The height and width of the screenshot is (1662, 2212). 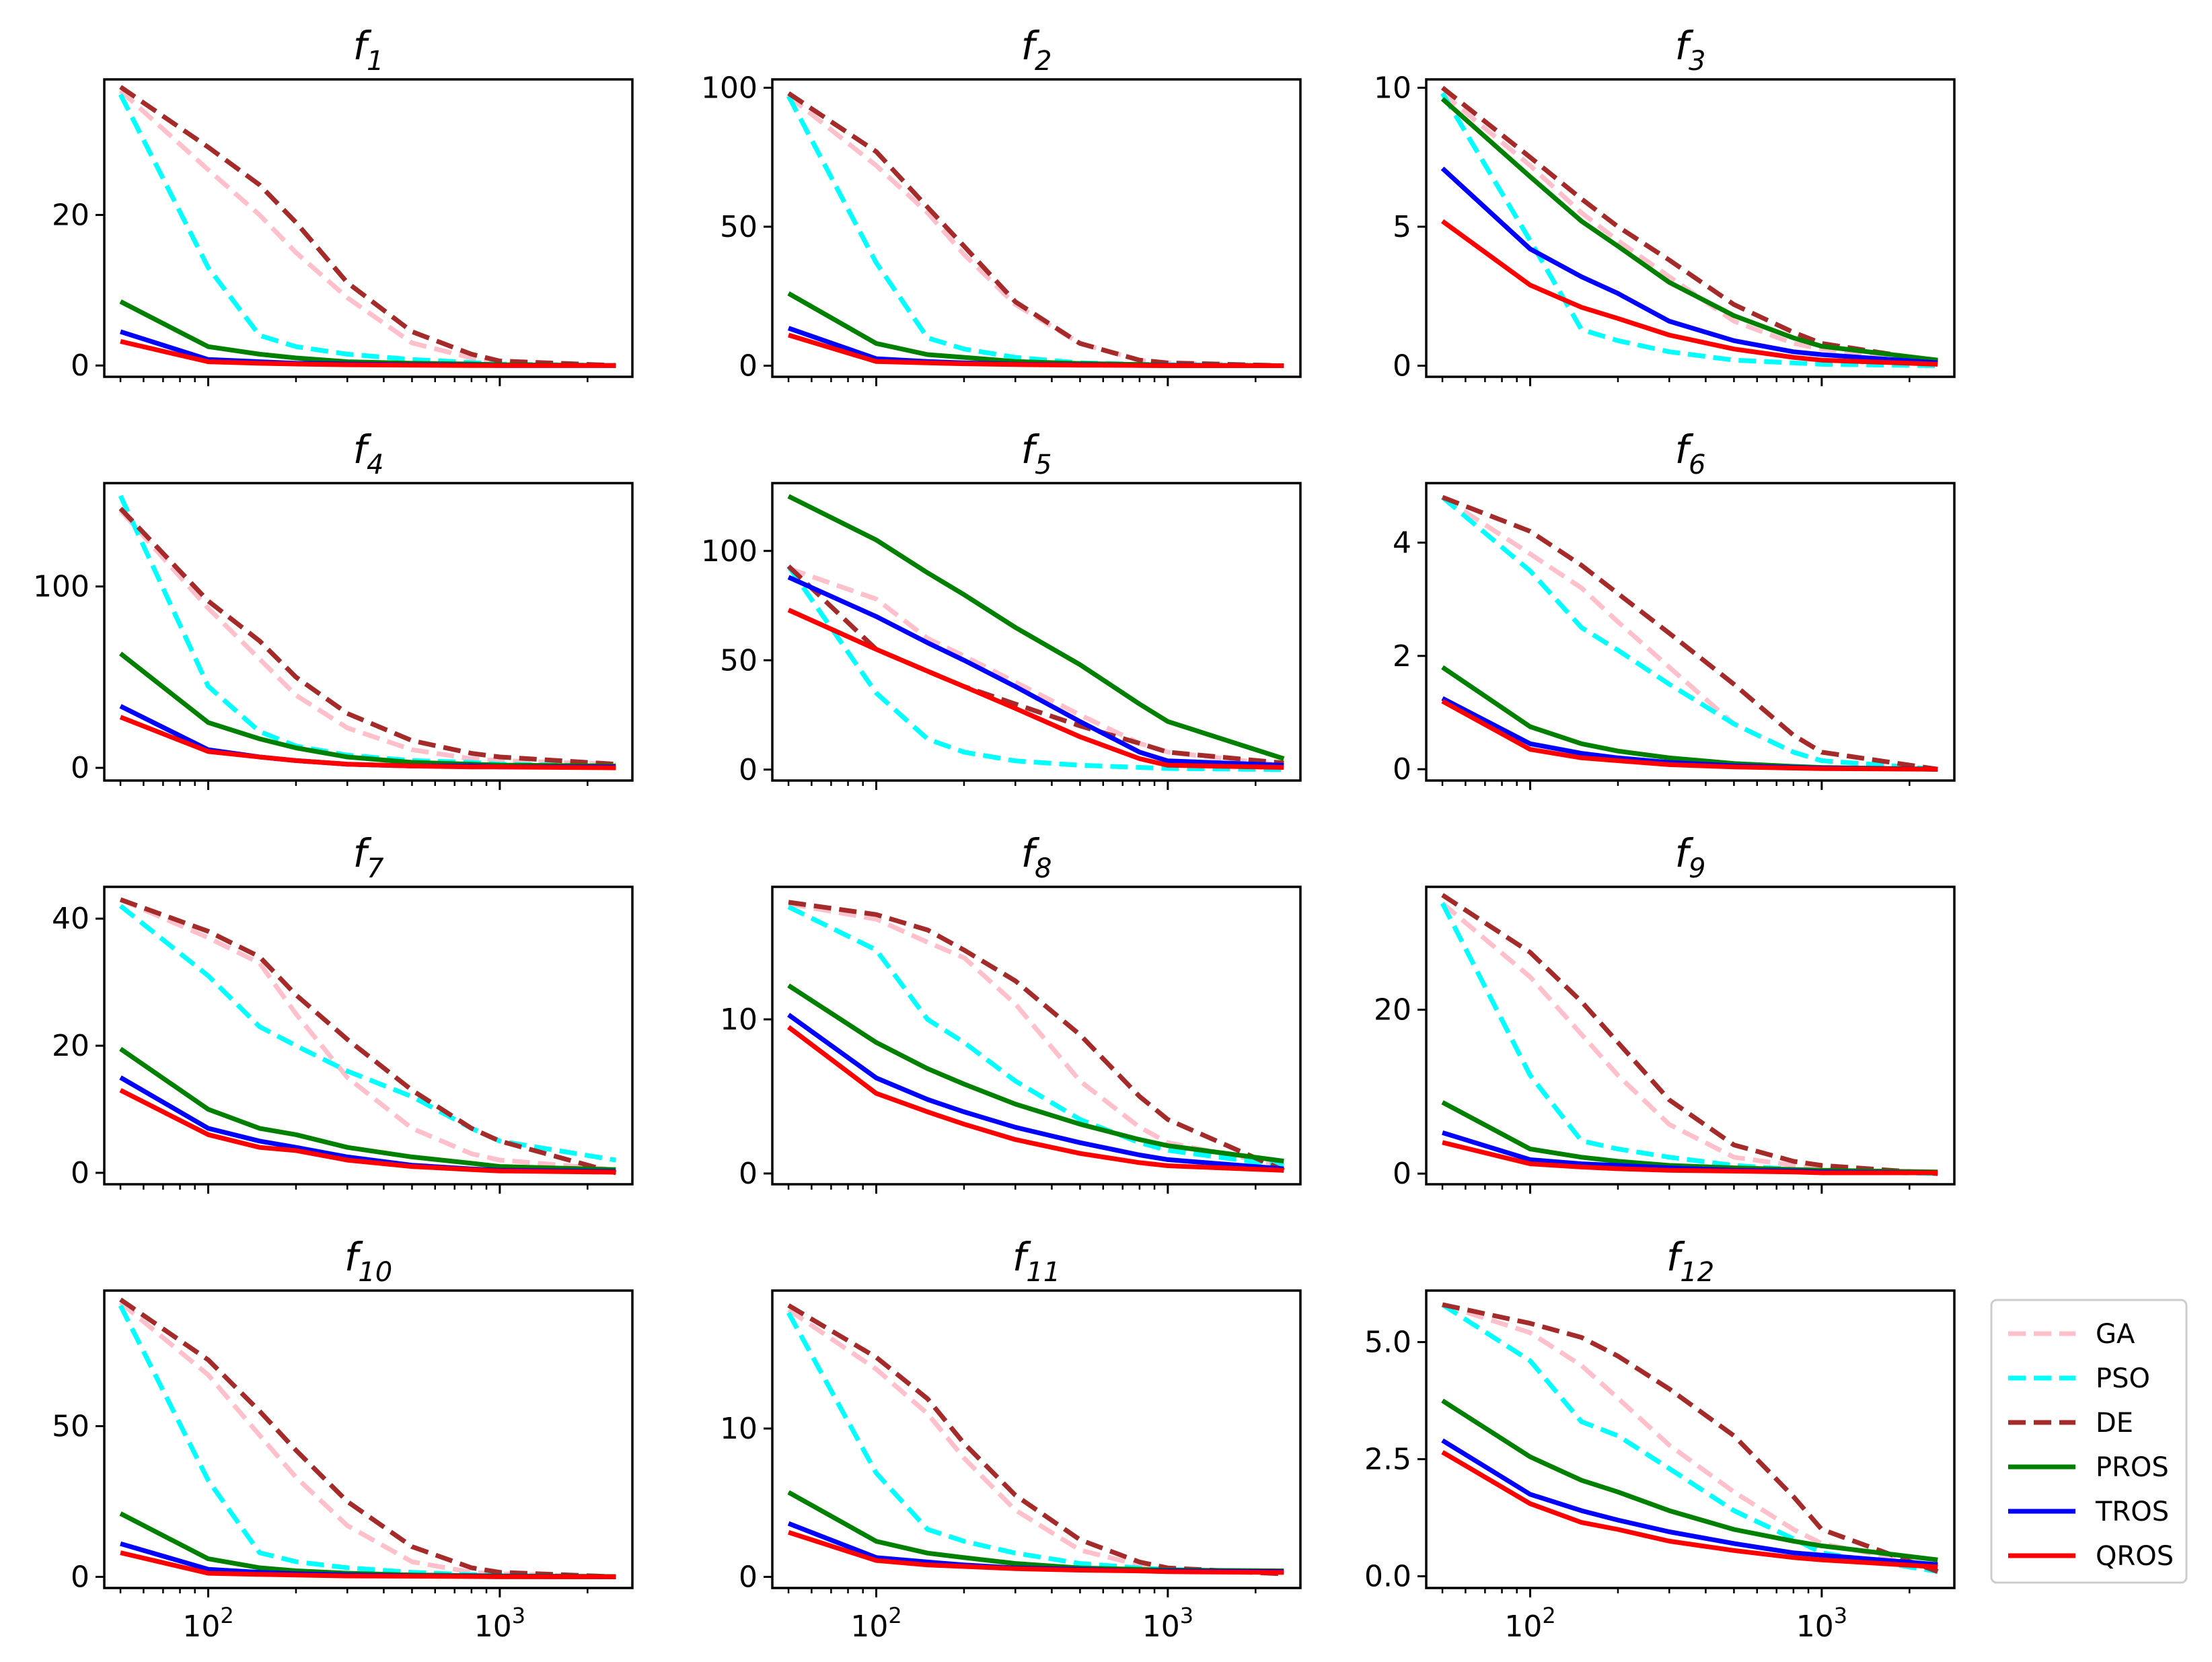 I want to click on title-subscript: 10, so click(x=375, y=1272).